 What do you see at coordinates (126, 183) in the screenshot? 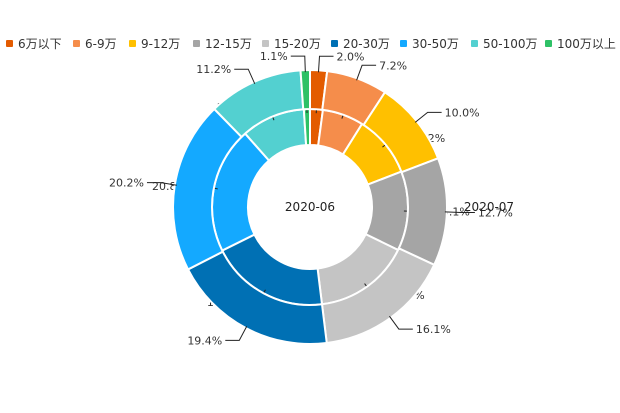
I see `slice-label: 20.2%` at bounding box center [126, 183].